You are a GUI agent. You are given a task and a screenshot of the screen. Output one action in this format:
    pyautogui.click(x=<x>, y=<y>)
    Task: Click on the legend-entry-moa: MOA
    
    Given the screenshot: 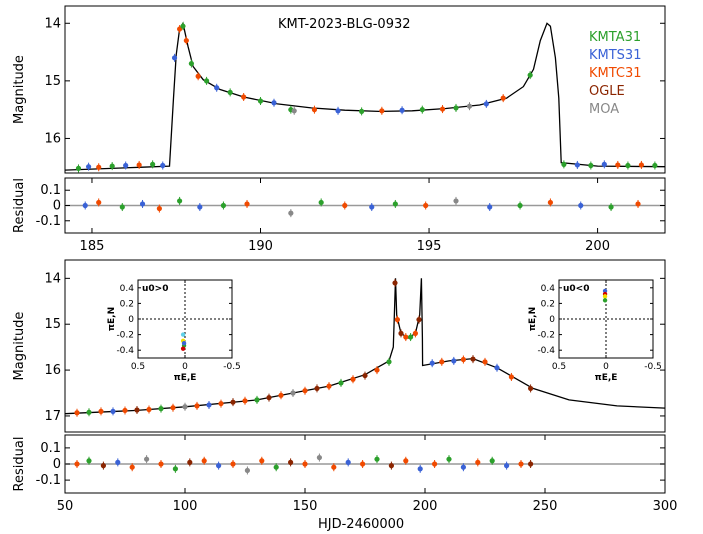 What is the action you would take?
    pyautogui.click(x=604, y=109)
    